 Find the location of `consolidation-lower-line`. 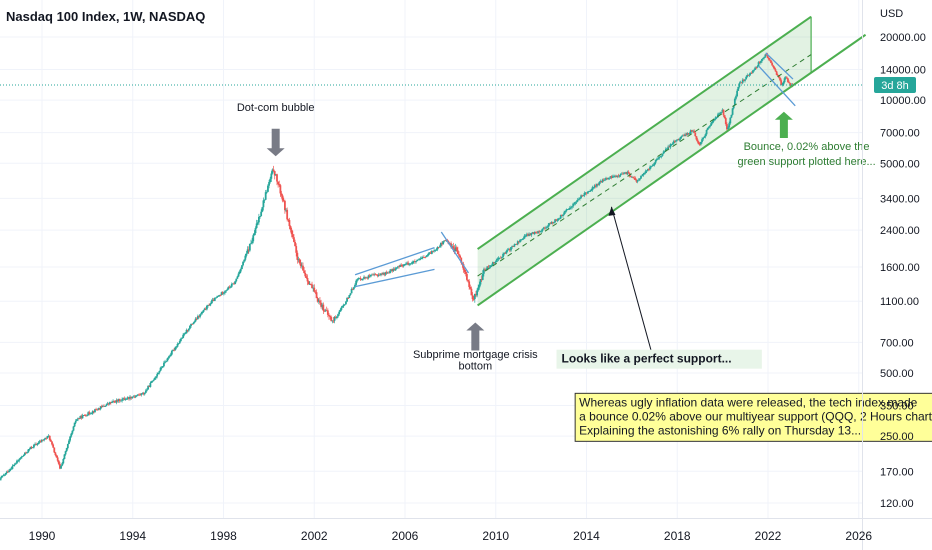

consolidation-lower-line is located at coordinates (394, 278).